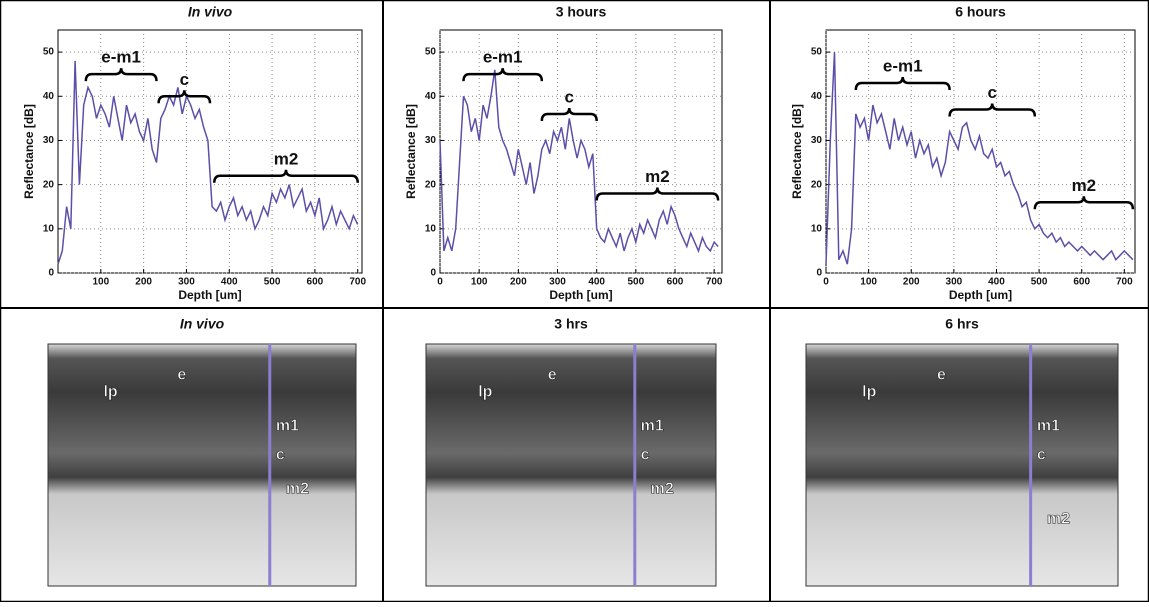 This screenshot has height=607, width=1149. I want to click on image-title: In vivo, so click(202, 324).